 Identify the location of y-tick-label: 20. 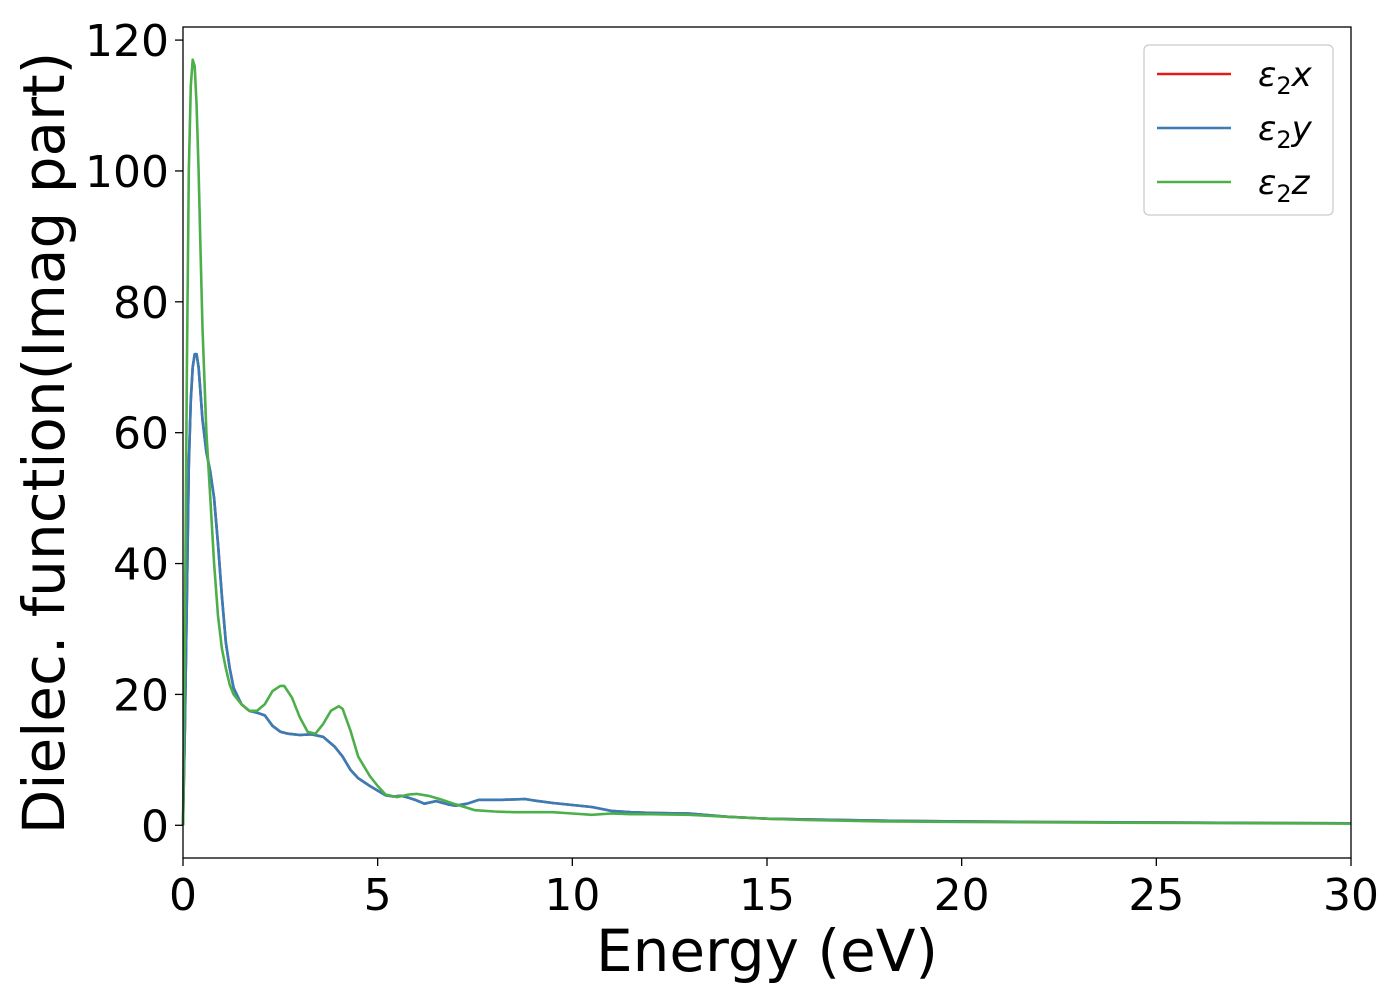
(141, 695).